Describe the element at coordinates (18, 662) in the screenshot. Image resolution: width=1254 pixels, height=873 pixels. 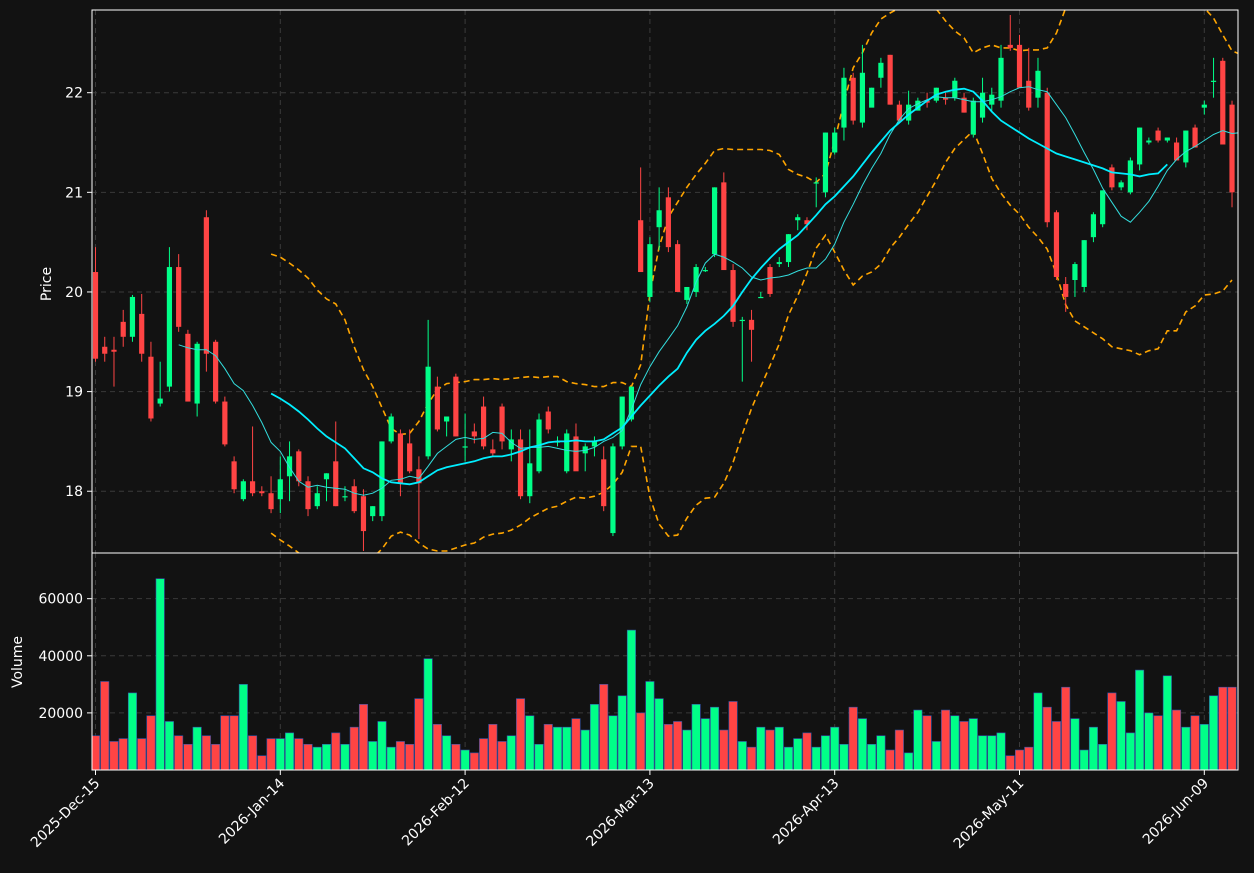
I see `volume-axis-label: Volume` at that location.